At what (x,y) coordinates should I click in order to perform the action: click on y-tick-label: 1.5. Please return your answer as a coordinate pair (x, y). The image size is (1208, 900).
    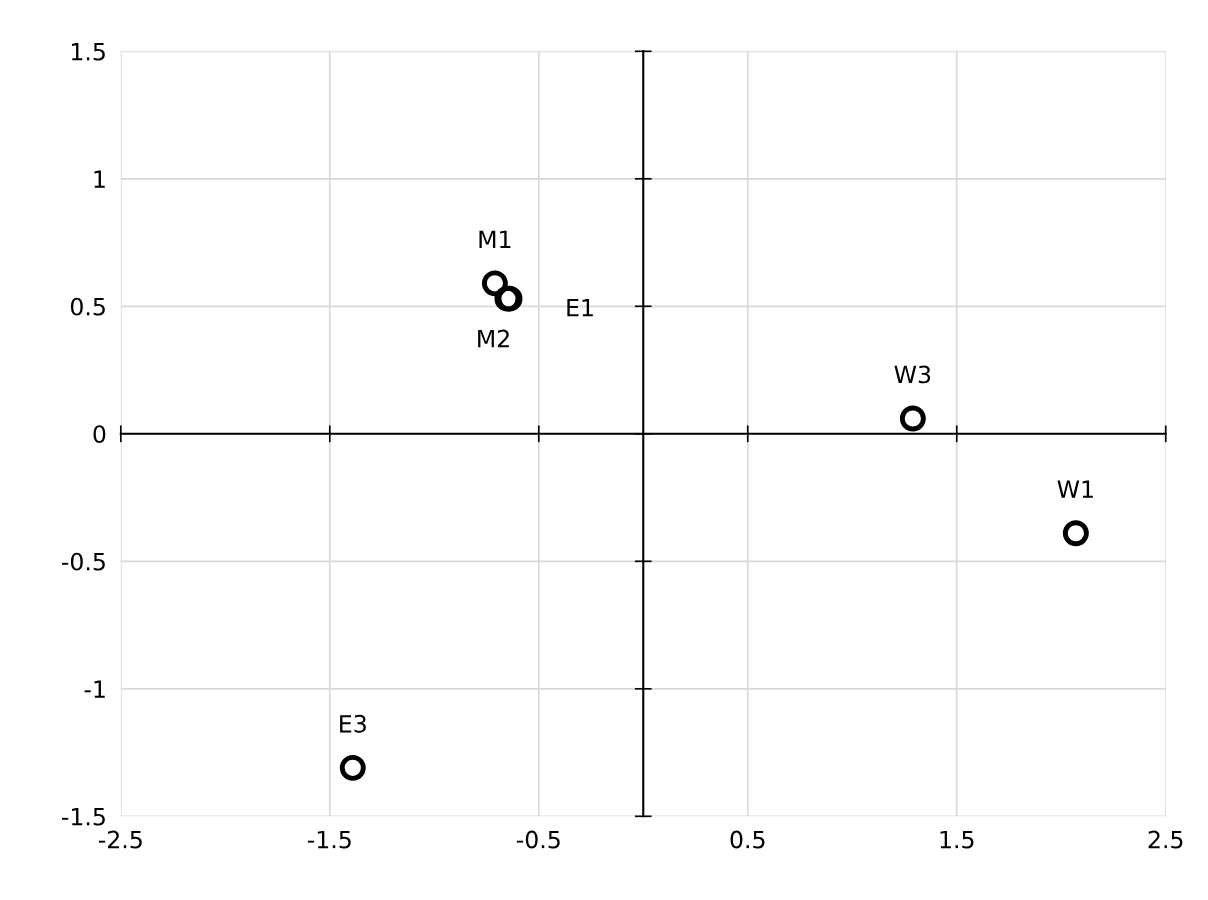
    Looking at the image, I should click on (88, 52).